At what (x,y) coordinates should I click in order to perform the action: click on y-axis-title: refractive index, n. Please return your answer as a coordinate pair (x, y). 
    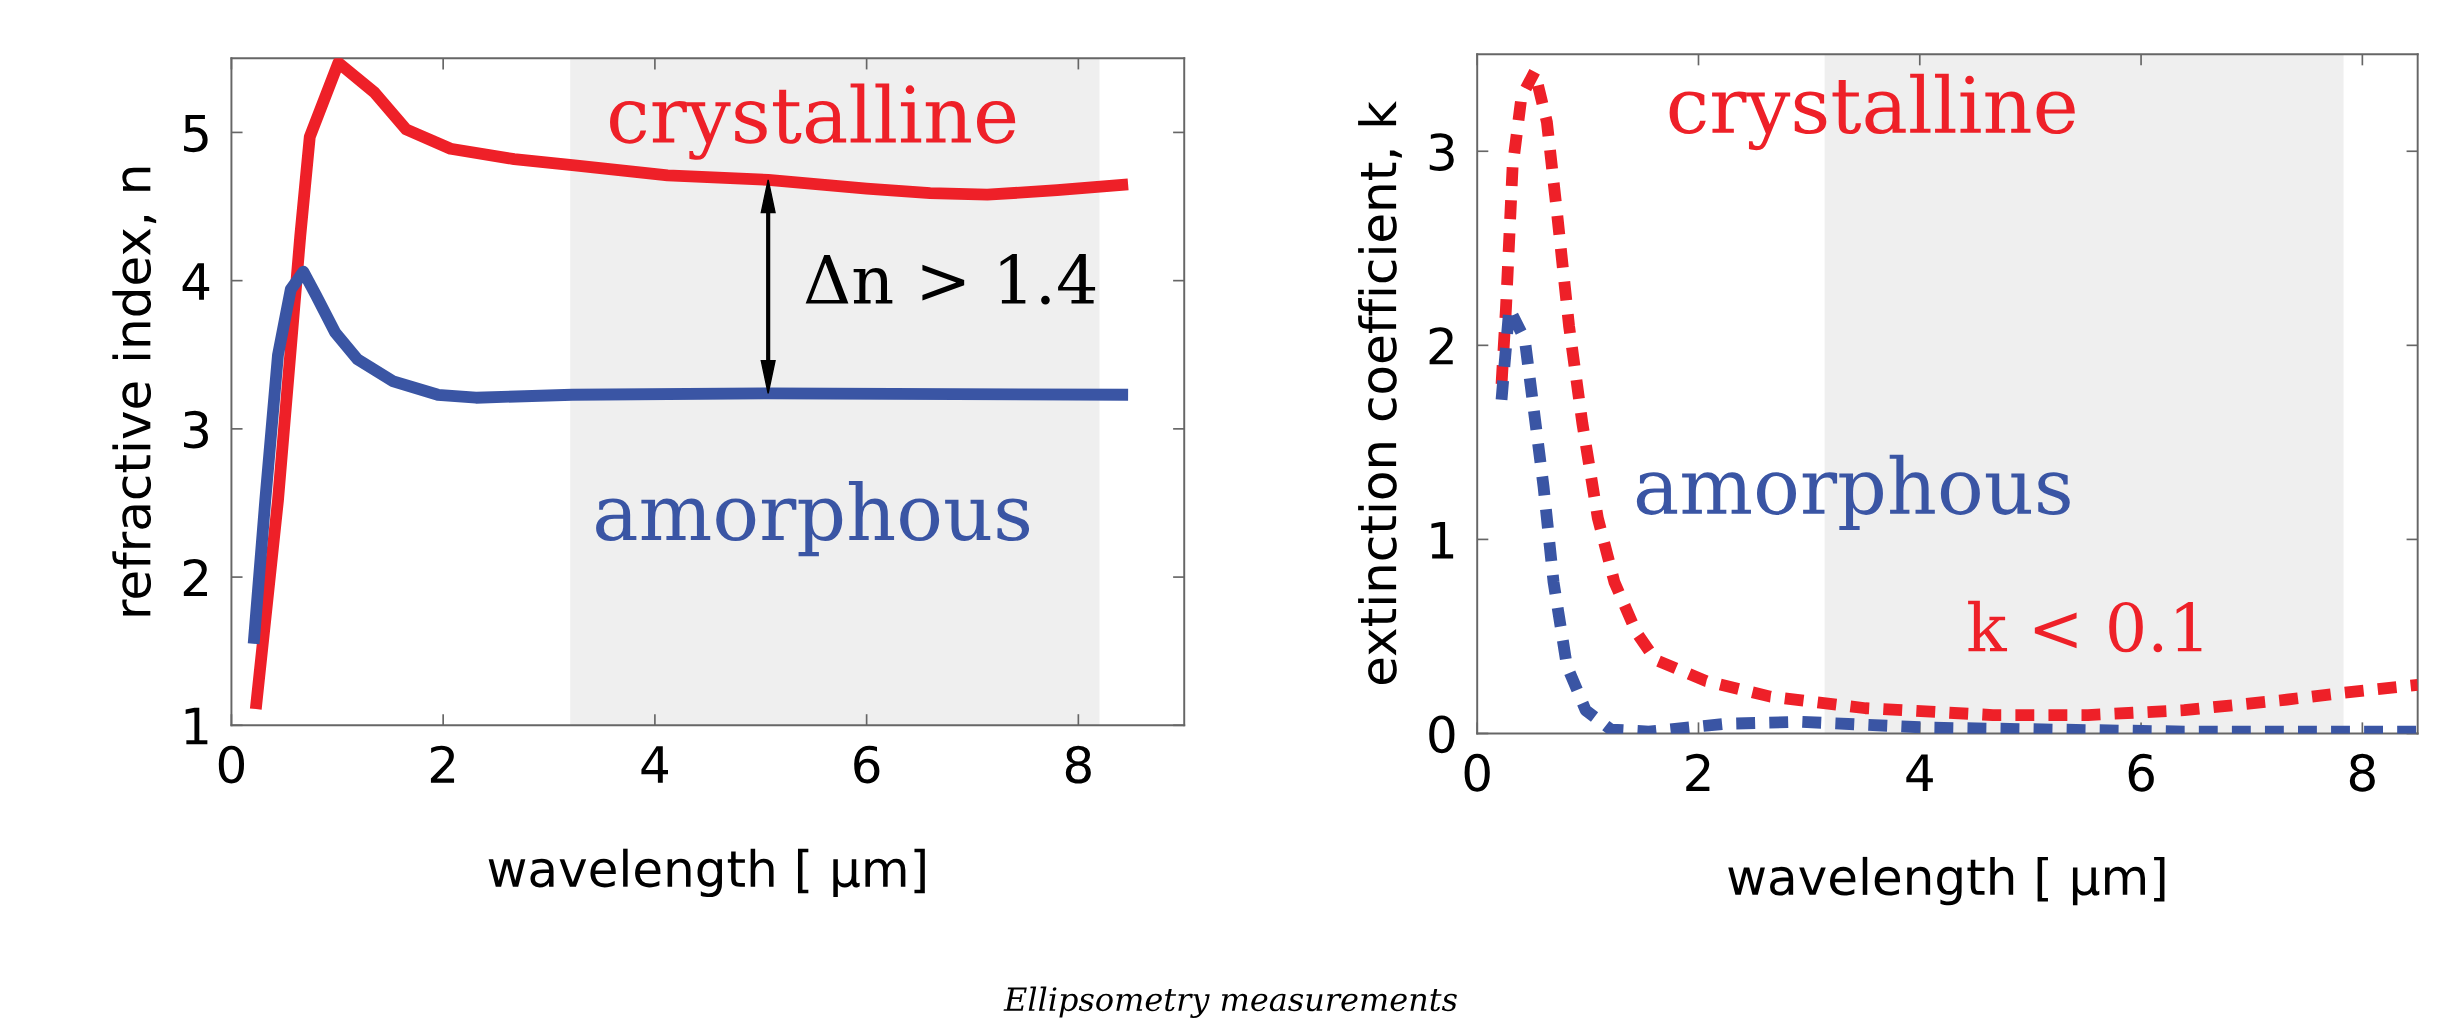
    Looking at the image, I should click on (134, 391).